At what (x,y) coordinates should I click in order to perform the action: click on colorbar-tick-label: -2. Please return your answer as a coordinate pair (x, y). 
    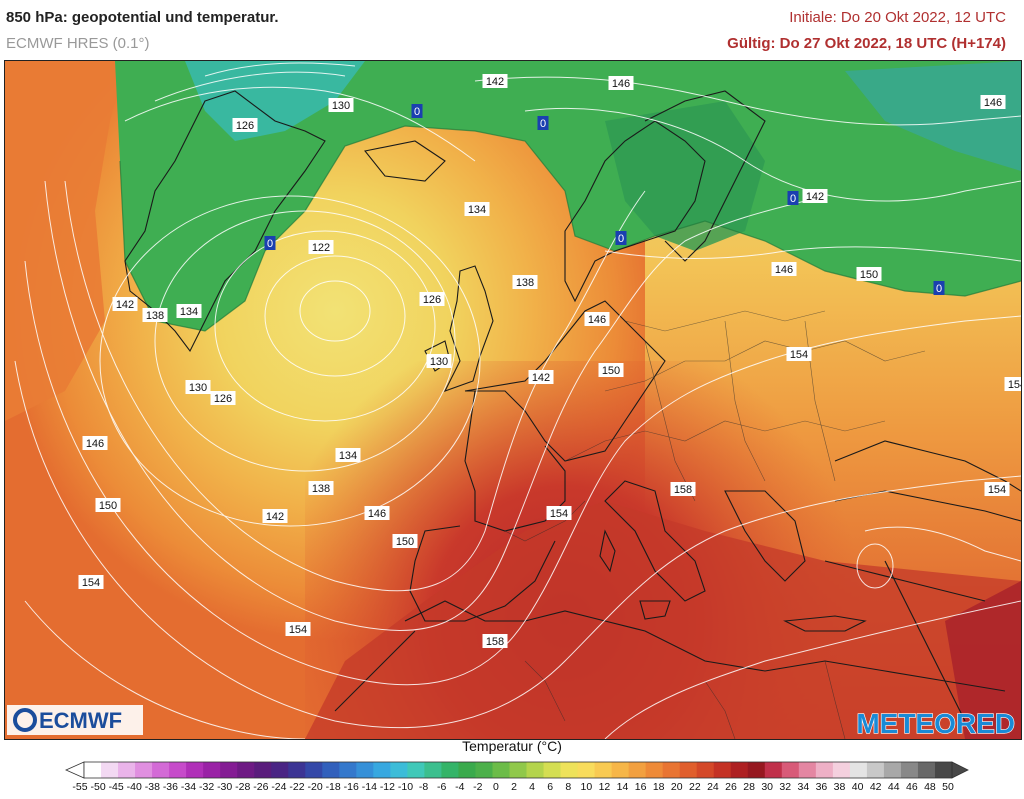
    Looking at the image, I should click on (478, 787).